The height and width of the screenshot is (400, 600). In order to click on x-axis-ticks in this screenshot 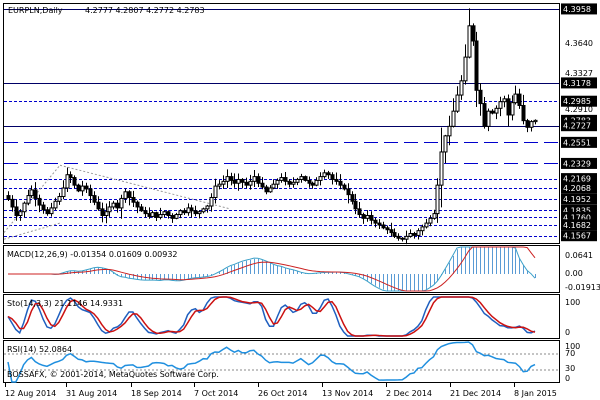, I will do `click(260, 385)`.